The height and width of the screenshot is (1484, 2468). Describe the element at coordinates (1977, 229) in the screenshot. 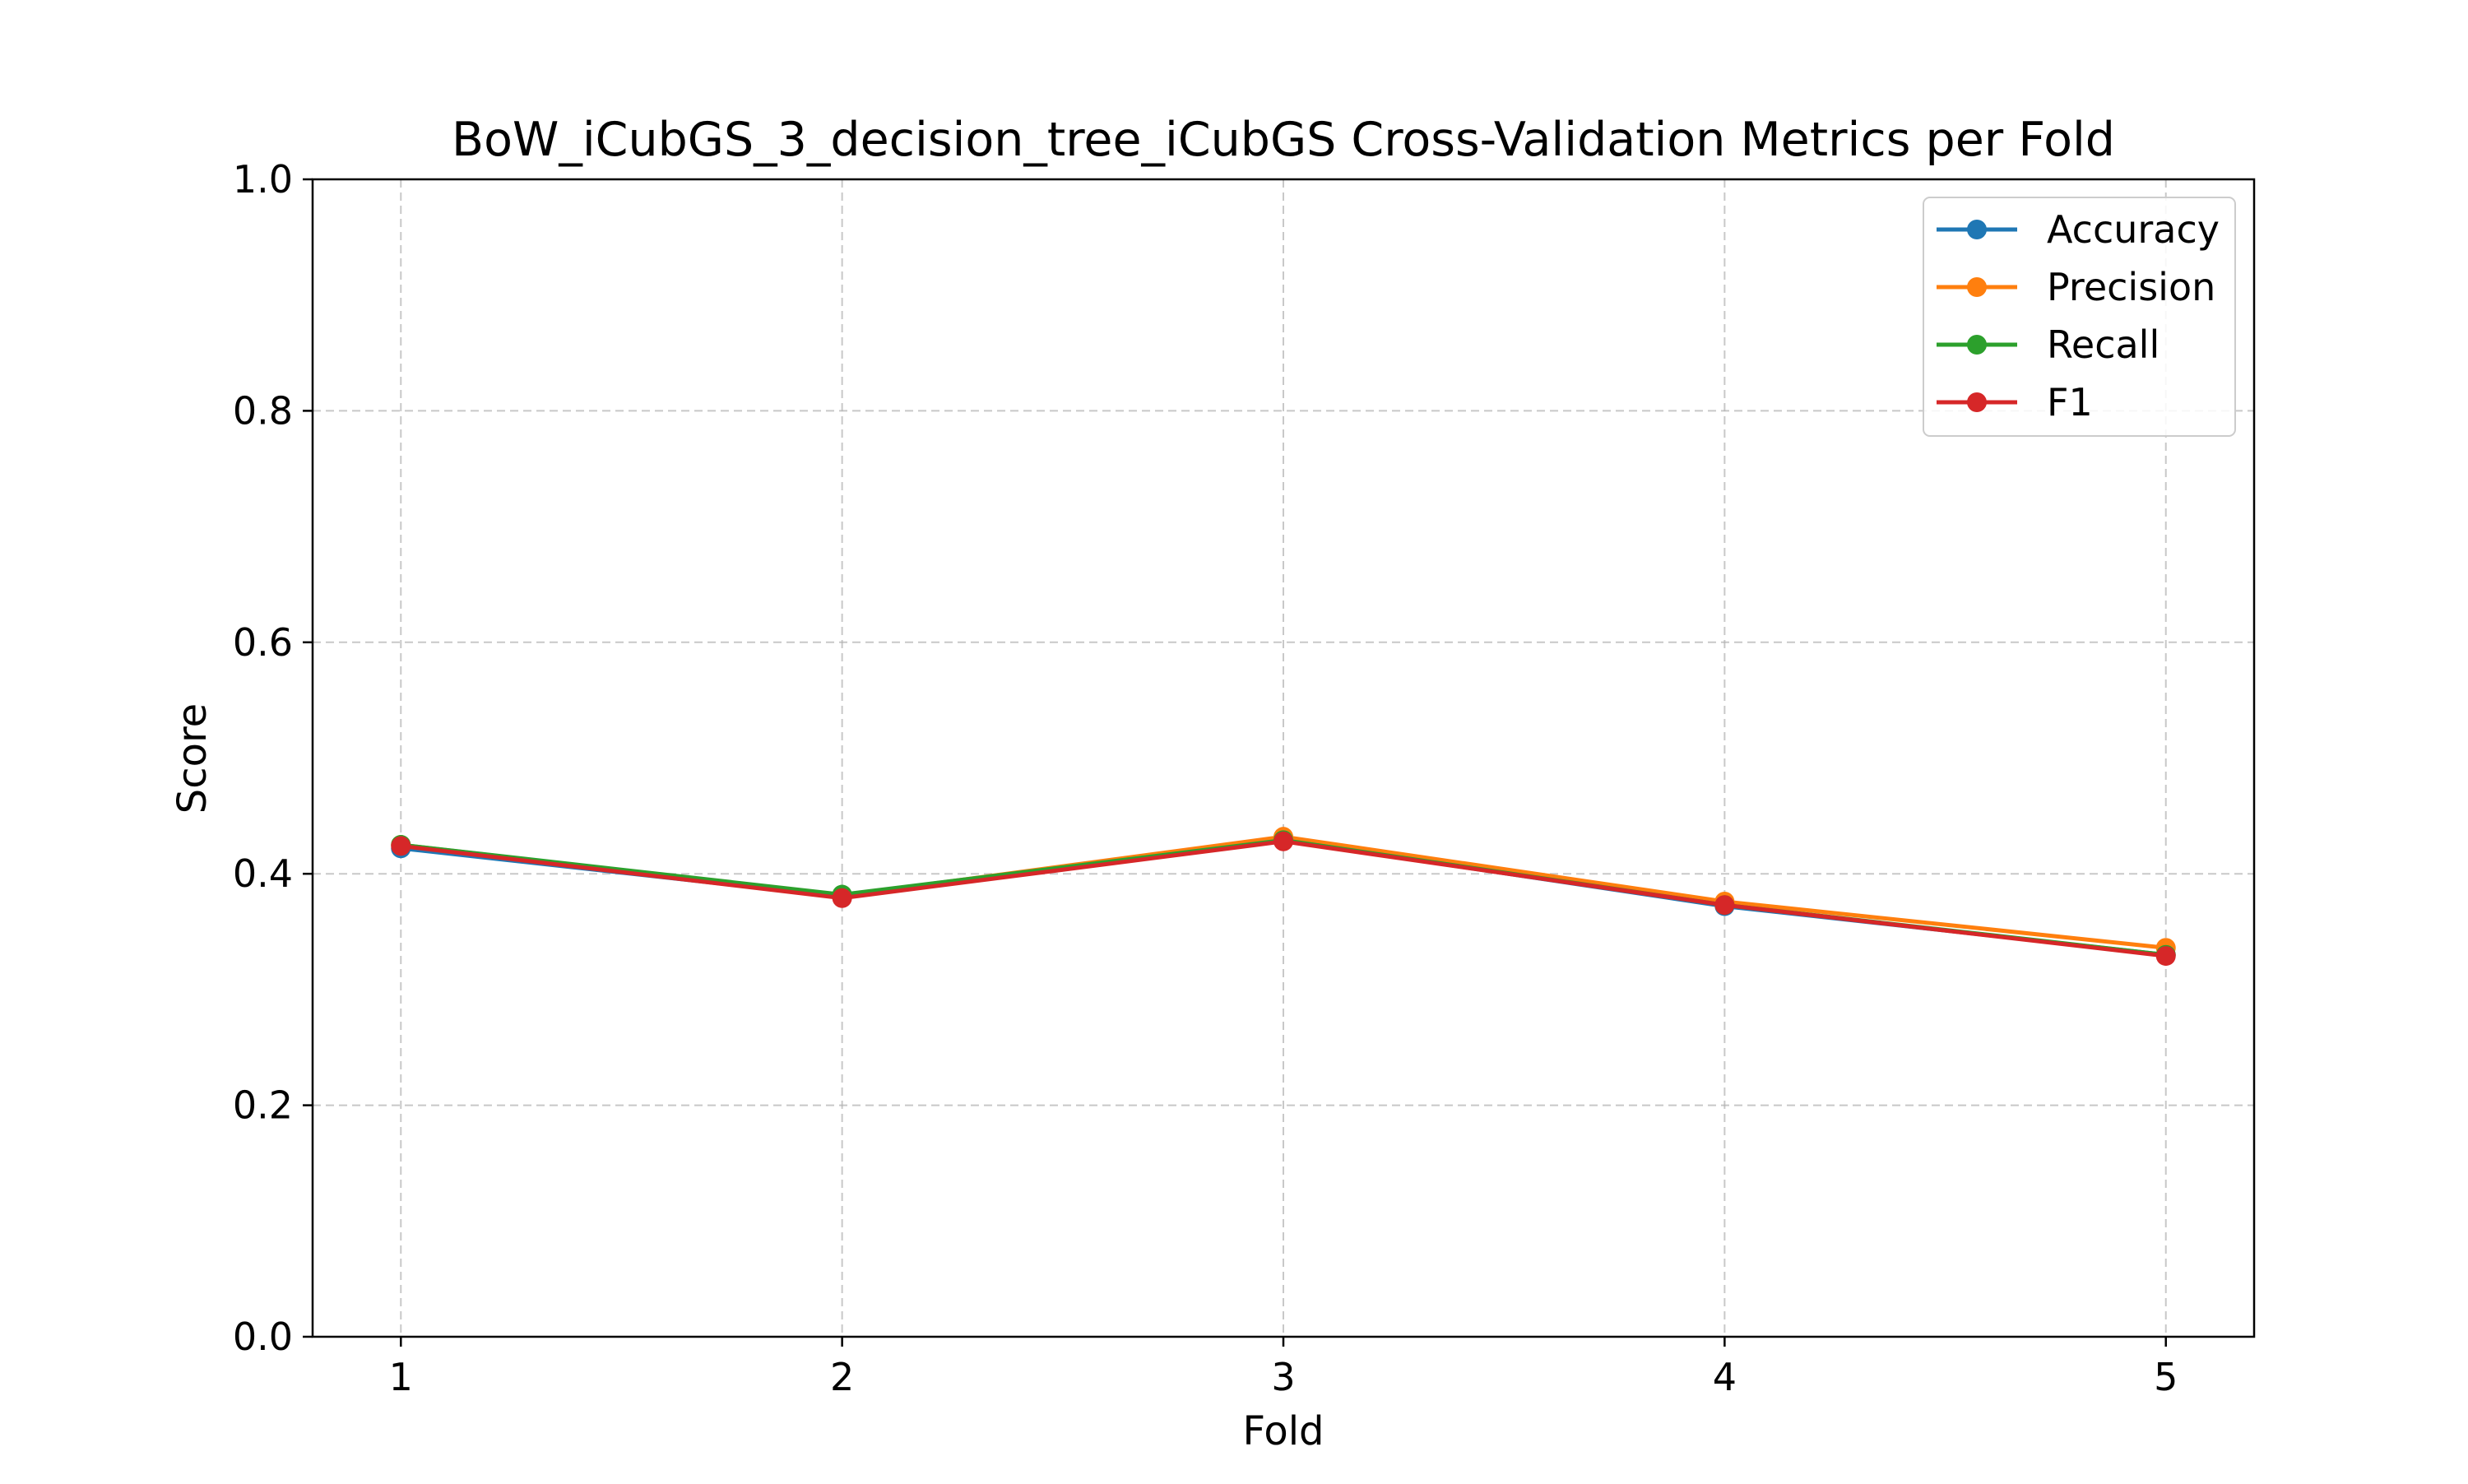

I see `legend-swatch-marker-accuracy` at that location.